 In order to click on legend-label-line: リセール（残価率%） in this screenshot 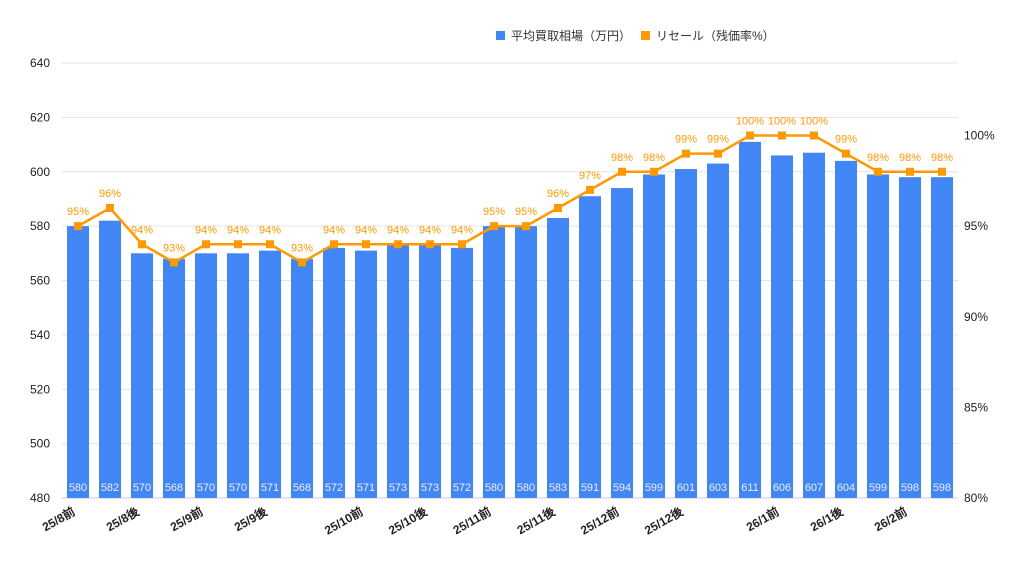, I will do `click(715, 35)`.